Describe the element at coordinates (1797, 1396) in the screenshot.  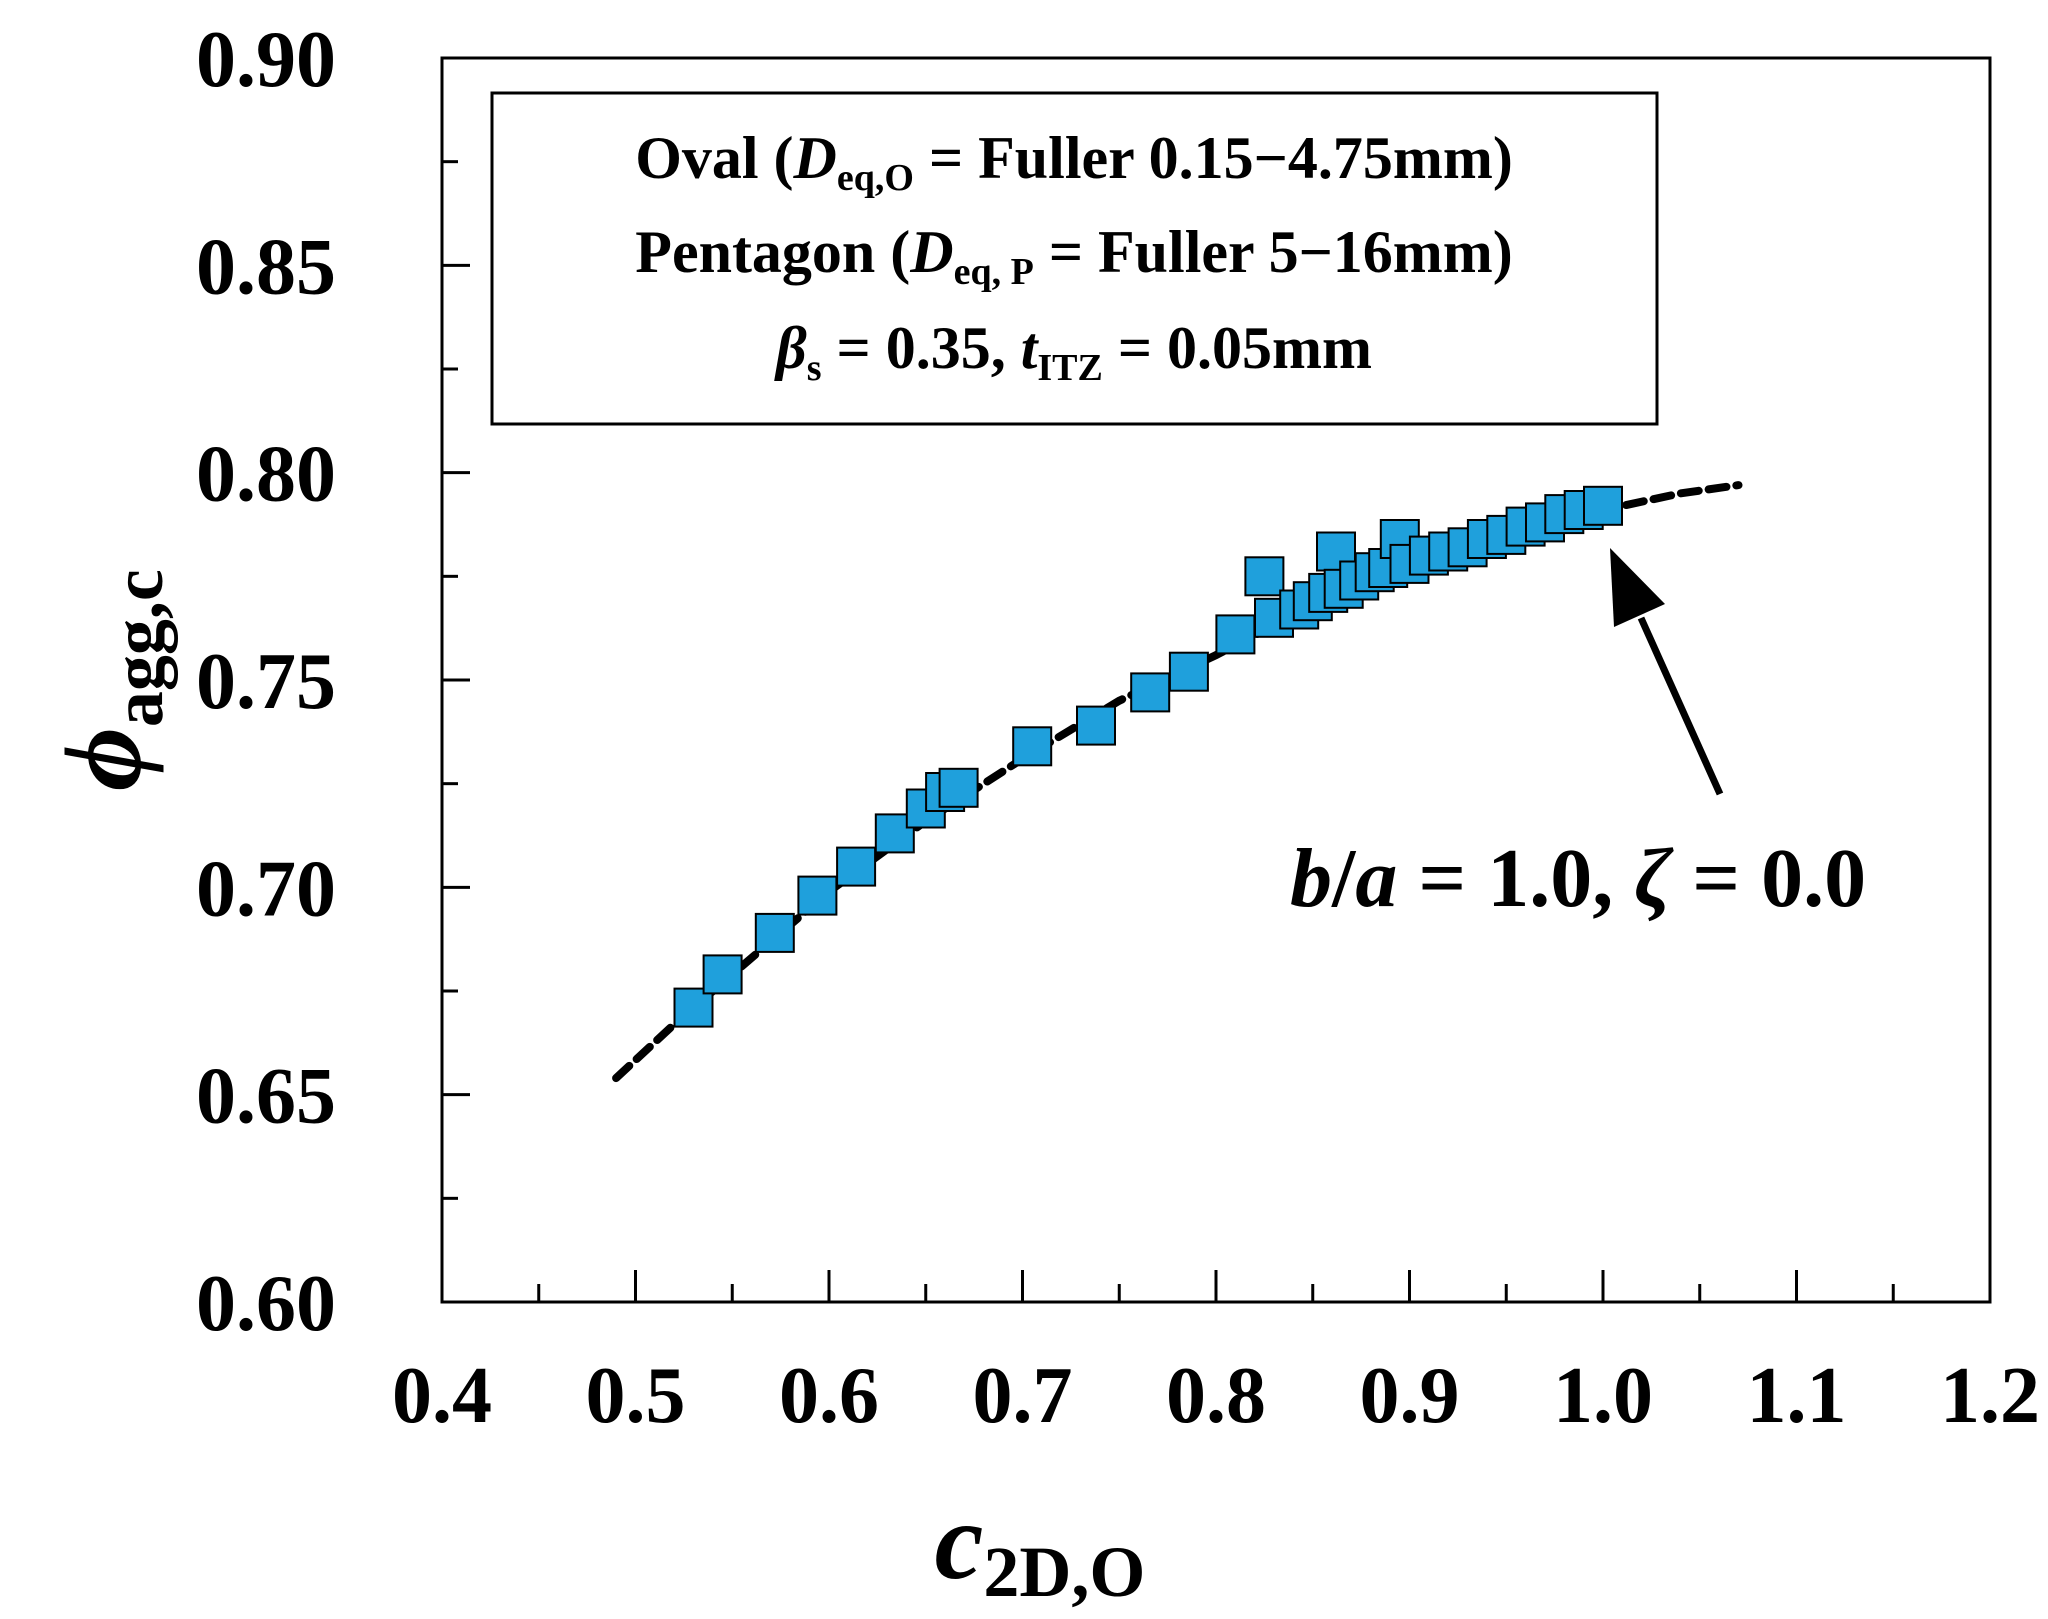
I see `x-tick-label: 1.1` at that location.